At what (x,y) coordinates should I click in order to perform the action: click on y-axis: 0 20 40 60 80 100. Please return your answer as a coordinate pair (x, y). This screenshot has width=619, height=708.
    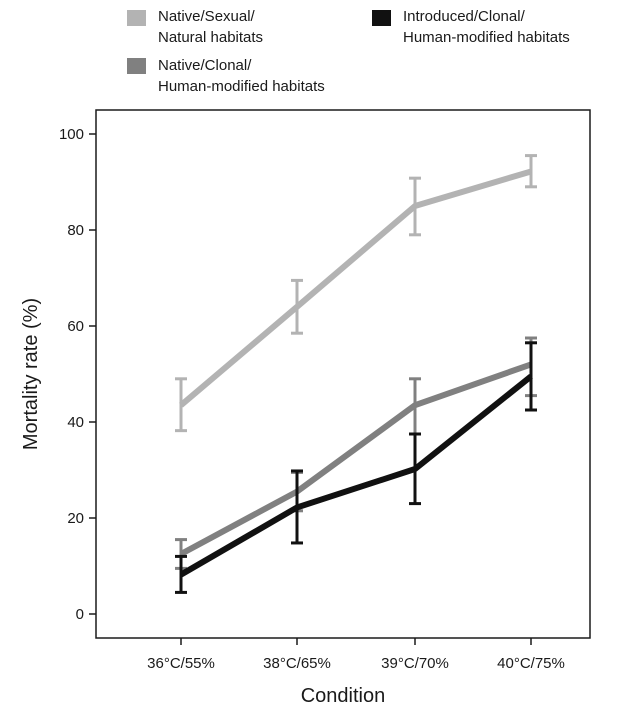
    Looking at the image, I should click on (77, 374).